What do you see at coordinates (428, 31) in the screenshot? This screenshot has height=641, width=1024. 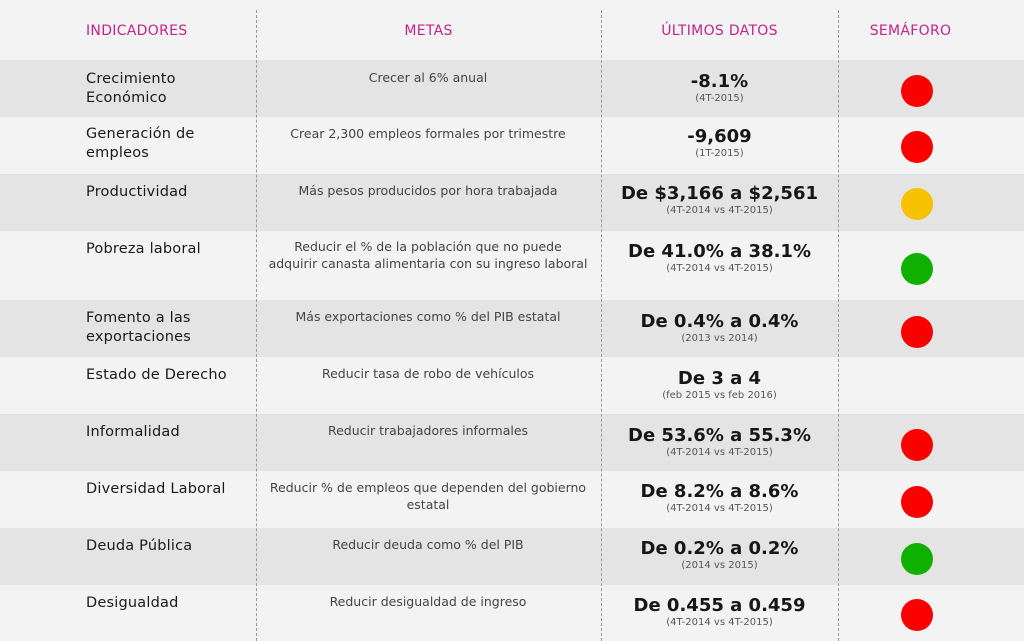 I see `header-metas: METAS` at bounding box center [428, 31].